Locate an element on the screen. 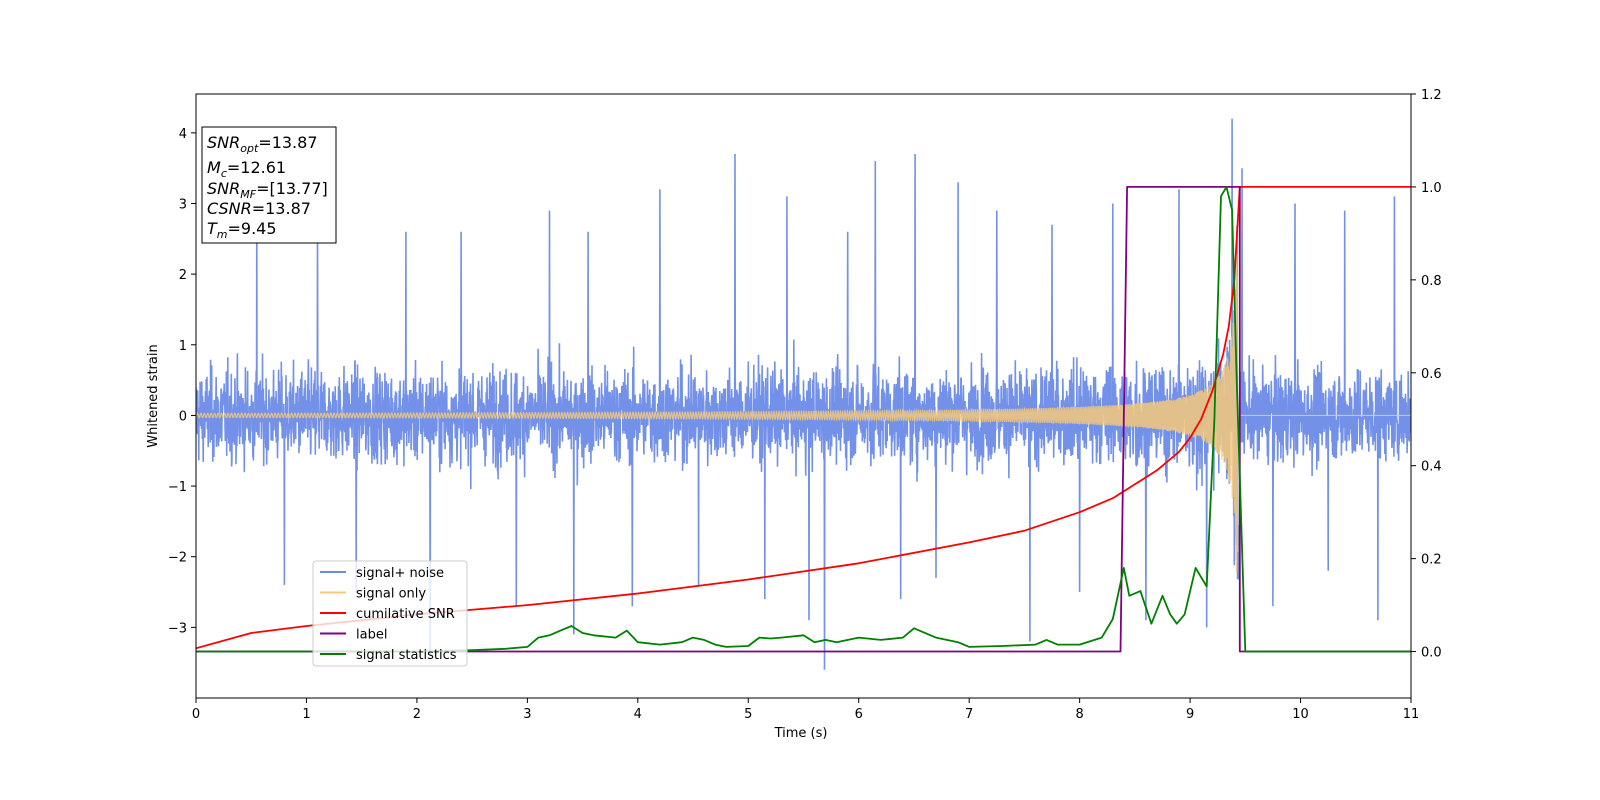 Image resolution: width=1600 pixels, height=800 pixels. x-tick-label: 8 is located at coordinates (1079, 714).